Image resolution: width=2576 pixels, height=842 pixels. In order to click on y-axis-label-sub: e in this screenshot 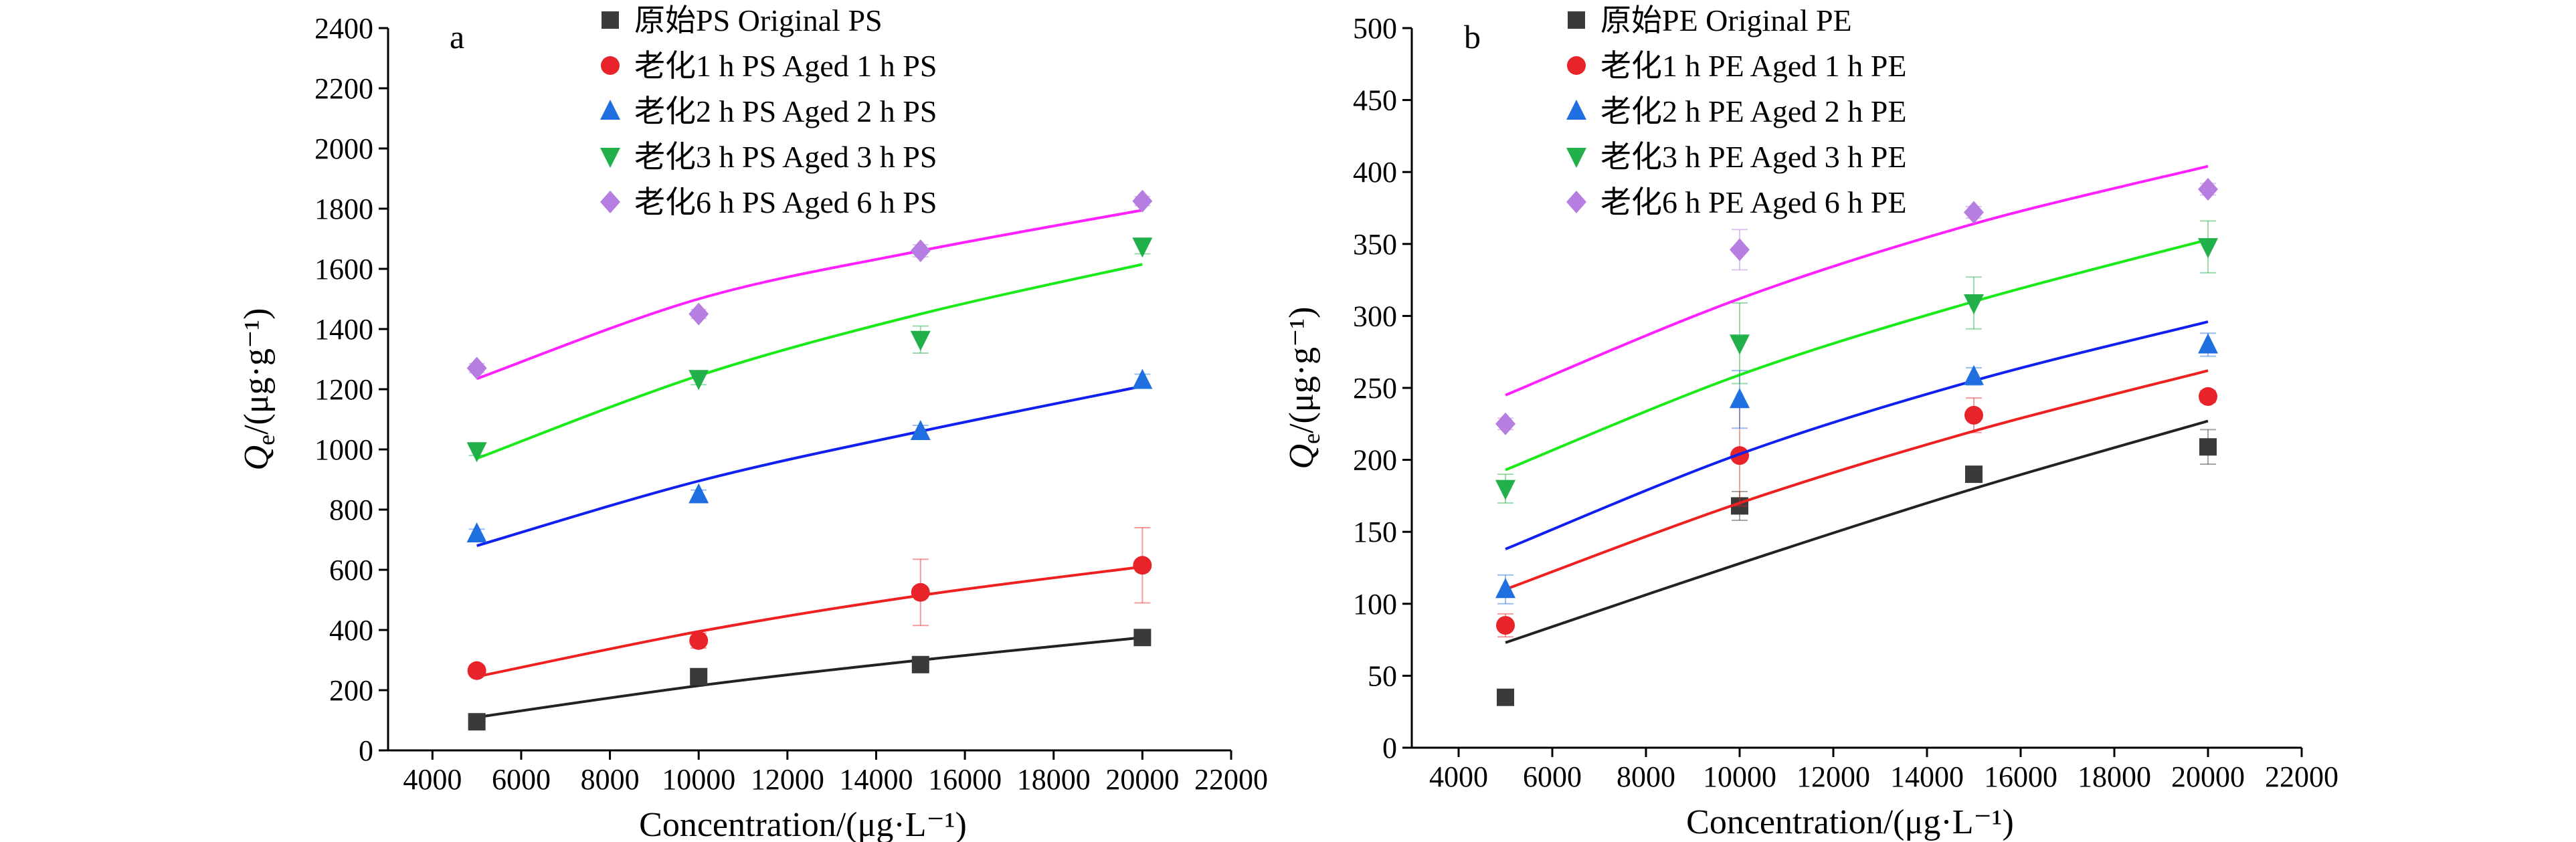, I will do `click(266, 440)`.